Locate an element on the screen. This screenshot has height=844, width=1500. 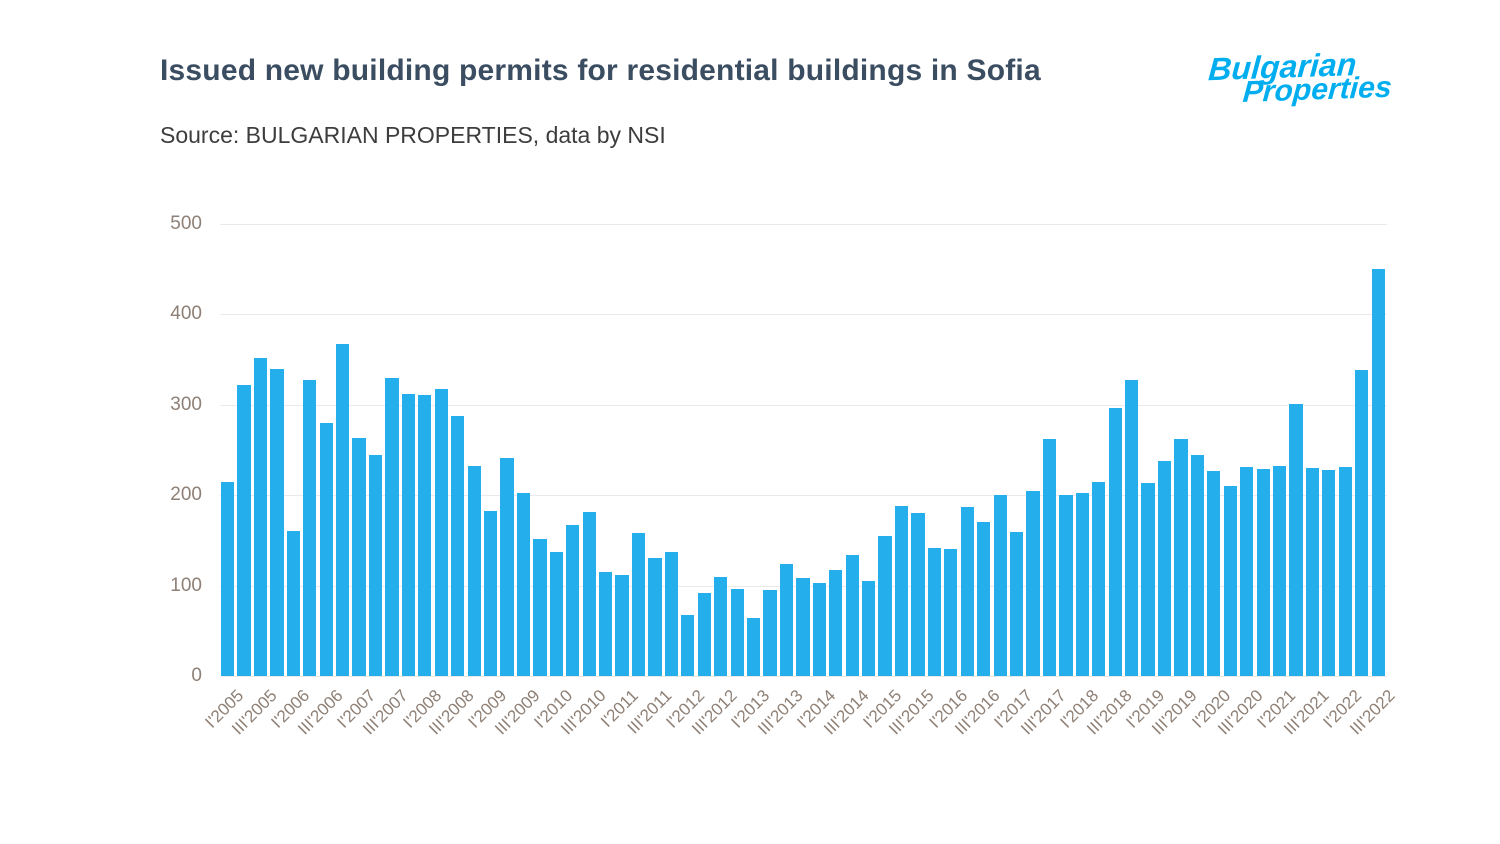
y-axis-tick-label: 400 is located at coordinates (186, 314).